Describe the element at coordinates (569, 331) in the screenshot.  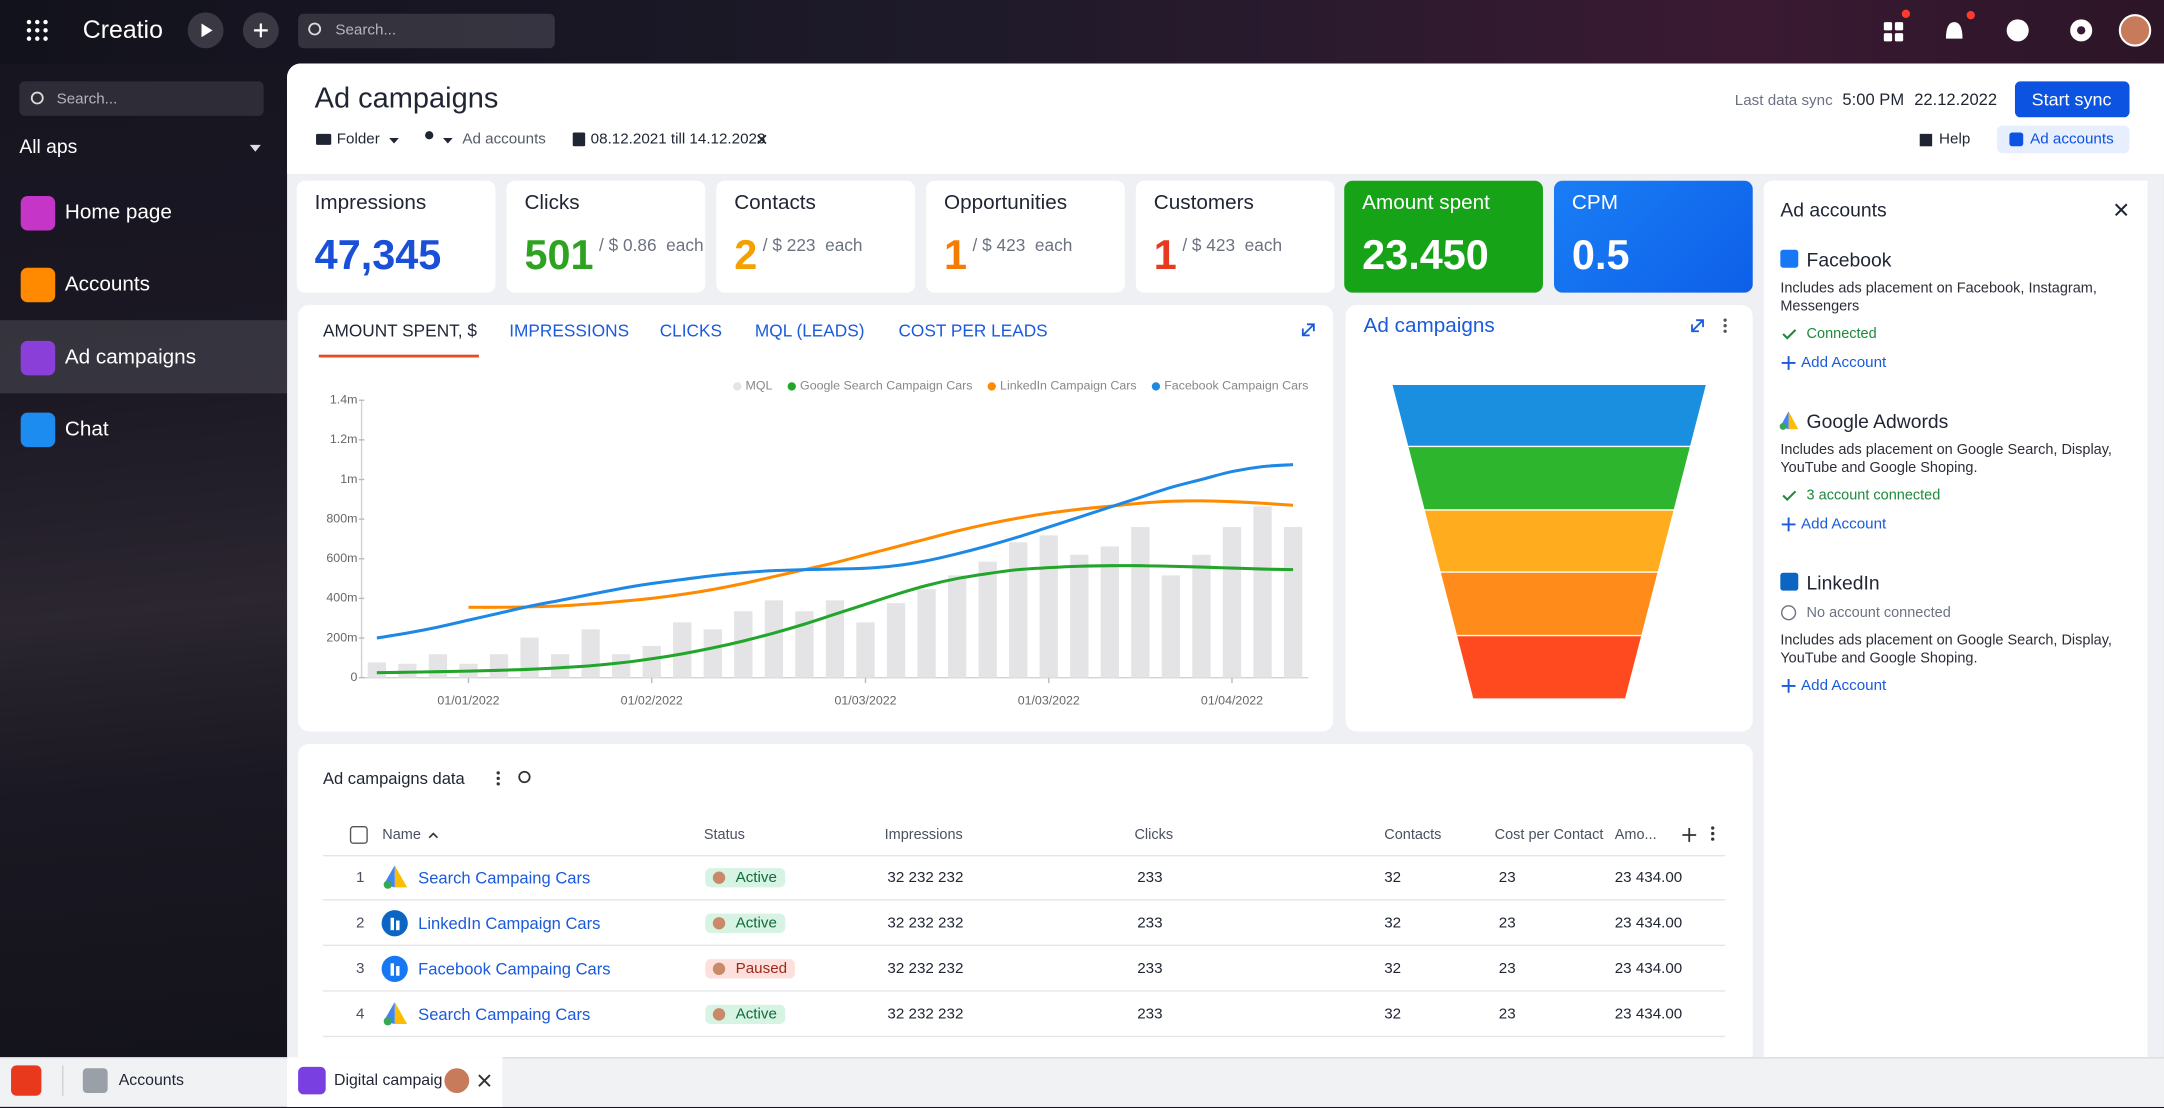
I see `chart-tab: IMPRESSIONS` at that location.